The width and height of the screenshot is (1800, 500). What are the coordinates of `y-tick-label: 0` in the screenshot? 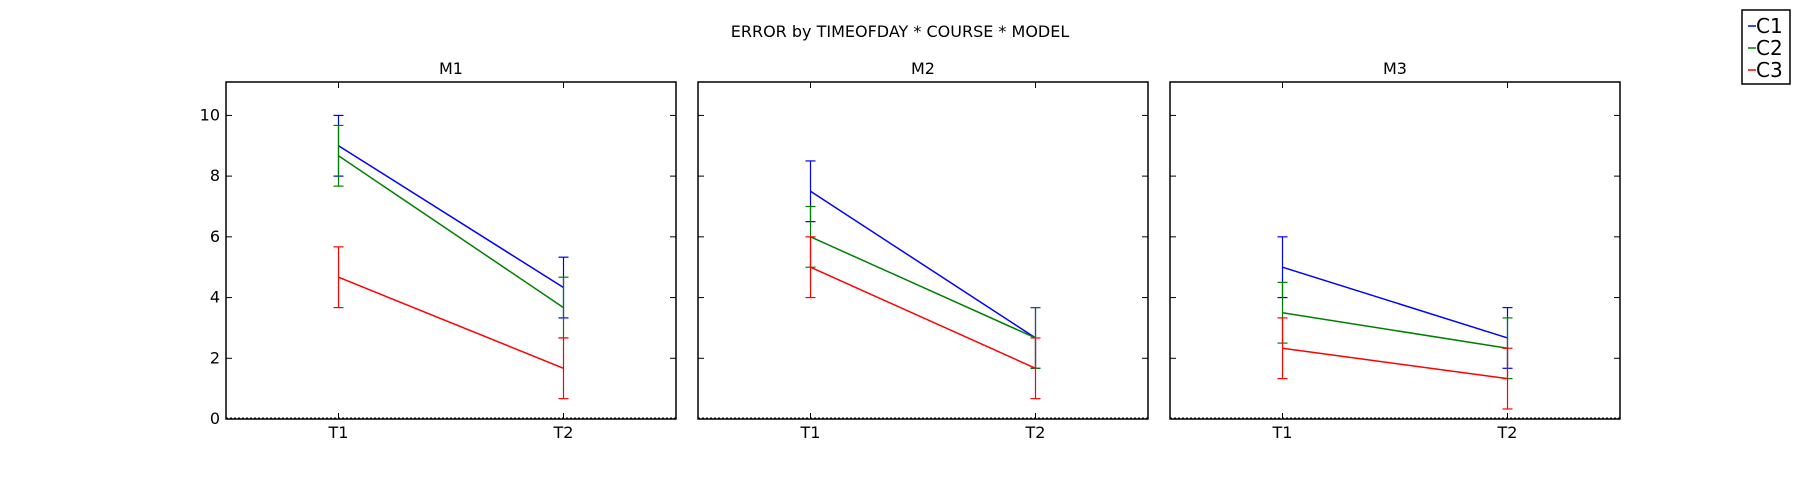 It's located at (215, 418).